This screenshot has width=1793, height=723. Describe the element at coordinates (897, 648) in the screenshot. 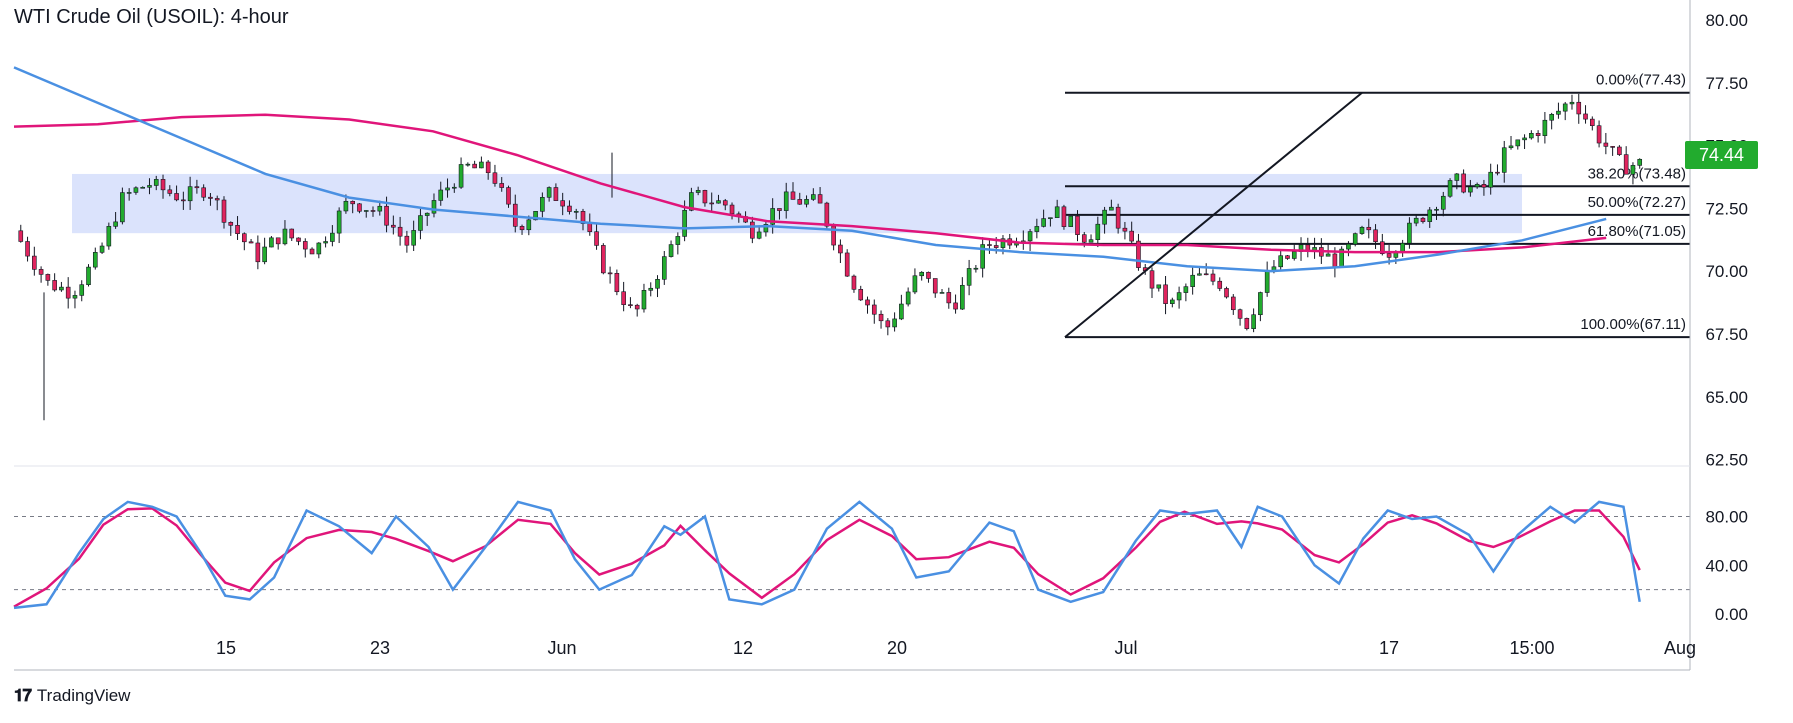

I see `x-tick-label: 20` at that location.